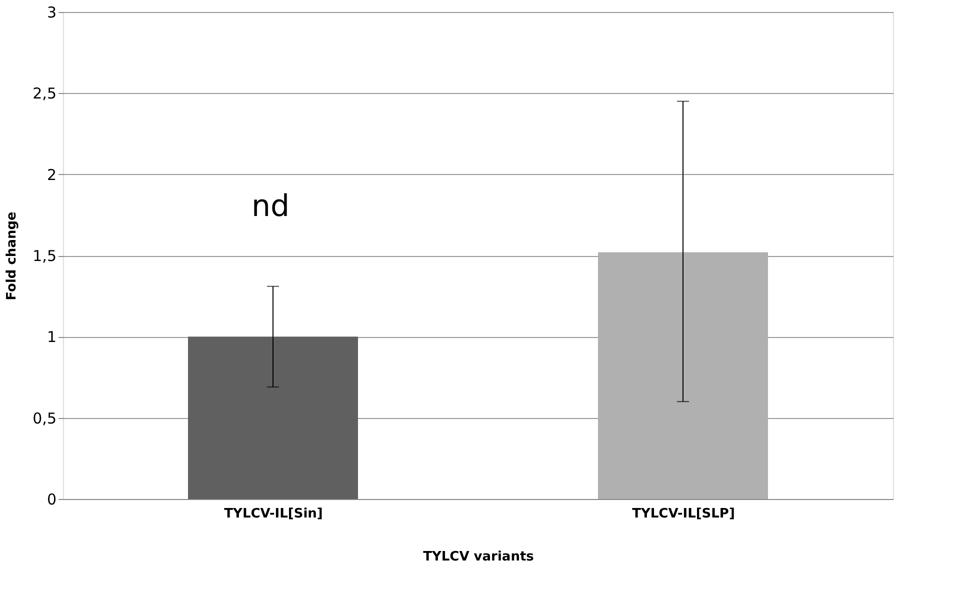 The width and height of the screenshot is (958, 613). I want to click on x-tick-label: TYLCV-IL[Sin], so click(273, 514).